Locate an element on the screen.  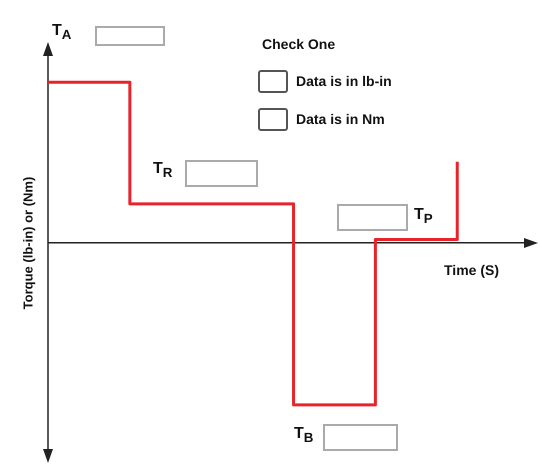
y-axis-title: Torque (lb-in) or (Nm) is located at coordinates (28, 243).